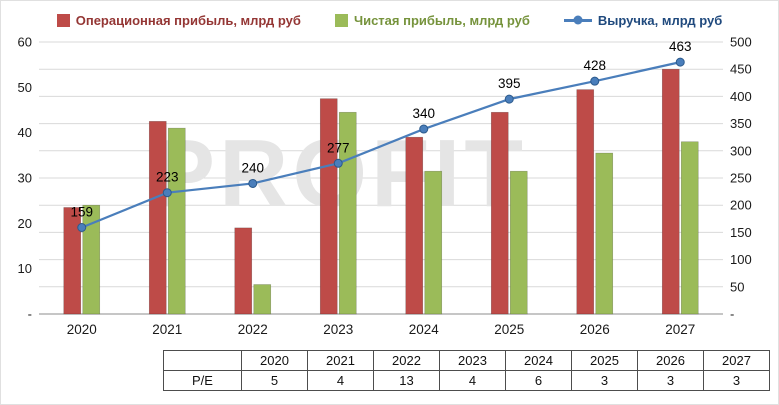 This screenshot has height=405, width=779. What do you see at coordinates (736, 360) in the screenshot?
I see `pe-table-year-cell: 2027` at bounding box center [736, 360].